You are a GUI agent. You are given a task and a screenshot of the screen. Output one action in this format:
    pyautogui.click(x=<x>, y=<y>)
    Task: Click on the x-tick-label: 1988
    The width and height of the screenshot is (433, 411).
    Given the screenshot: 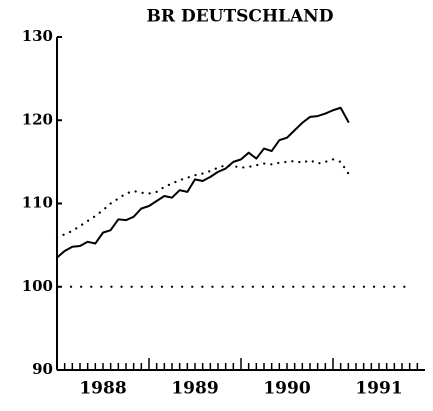 What is the action you would take?
    pyautogui.click(x=102, y=389)
    